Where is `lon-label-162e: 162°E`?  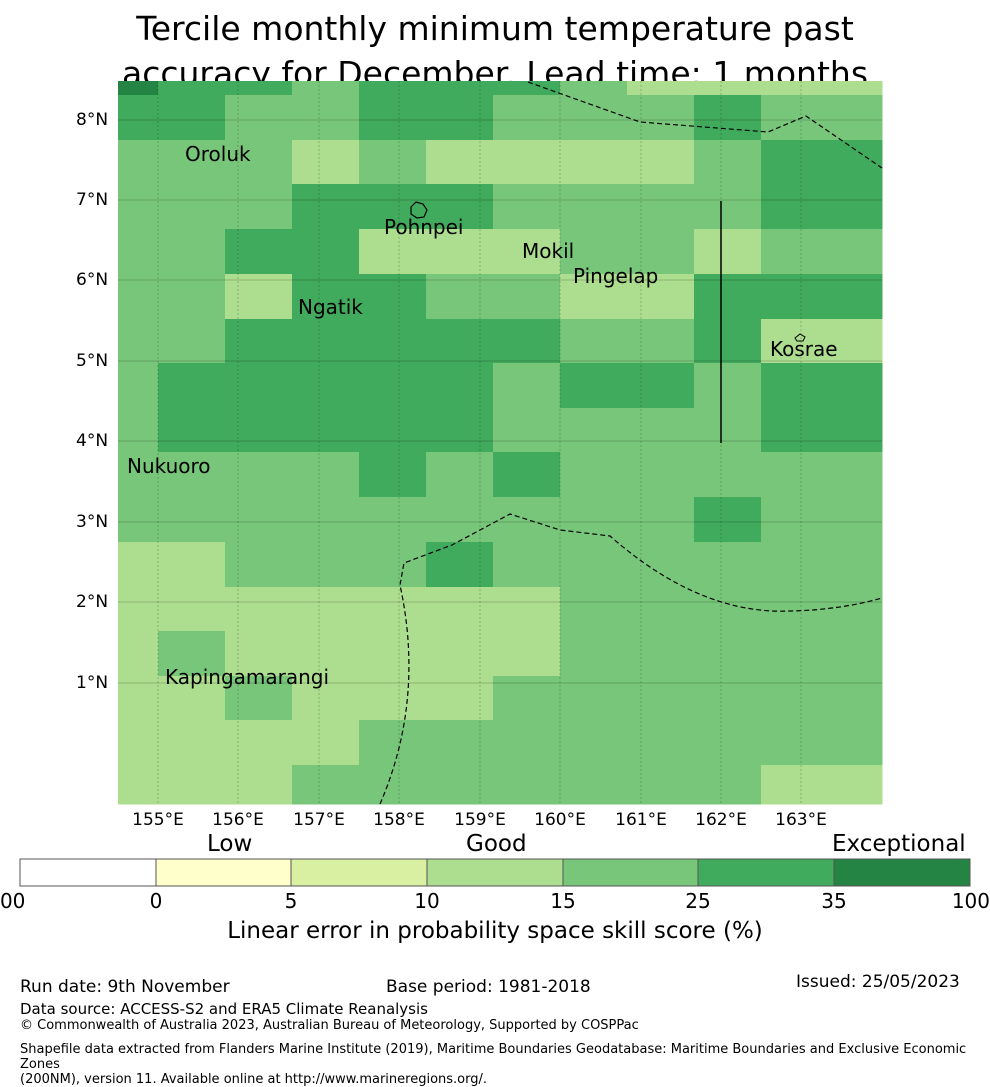 lon-label-162e: 162°E is located at coordinates (721, 820).